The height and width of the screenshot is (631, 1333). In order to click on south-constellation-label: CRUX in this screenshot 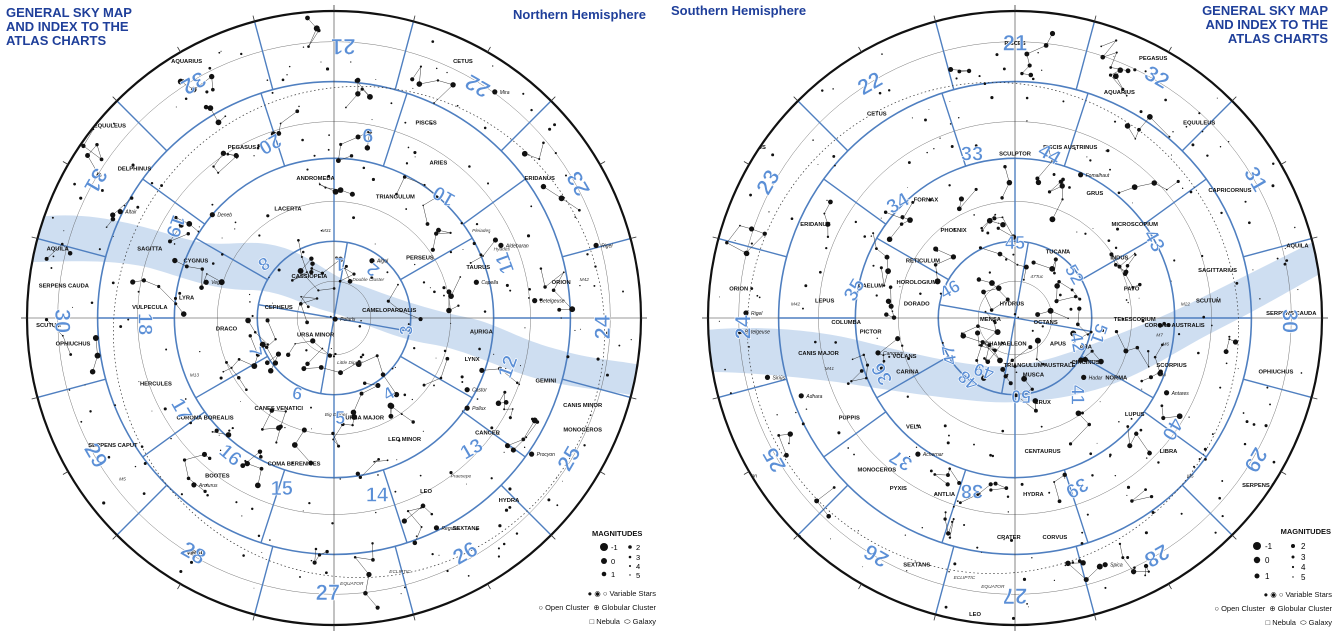, I will do `click(1042, 403)`.